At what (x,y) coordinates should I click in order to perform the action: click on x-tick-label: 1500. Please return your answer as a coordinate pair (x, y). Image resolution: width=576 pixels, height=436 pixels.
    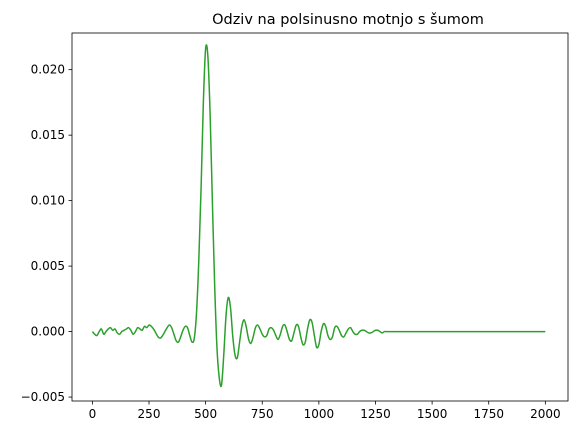
    Looking at the image, I should click on (432, 414).